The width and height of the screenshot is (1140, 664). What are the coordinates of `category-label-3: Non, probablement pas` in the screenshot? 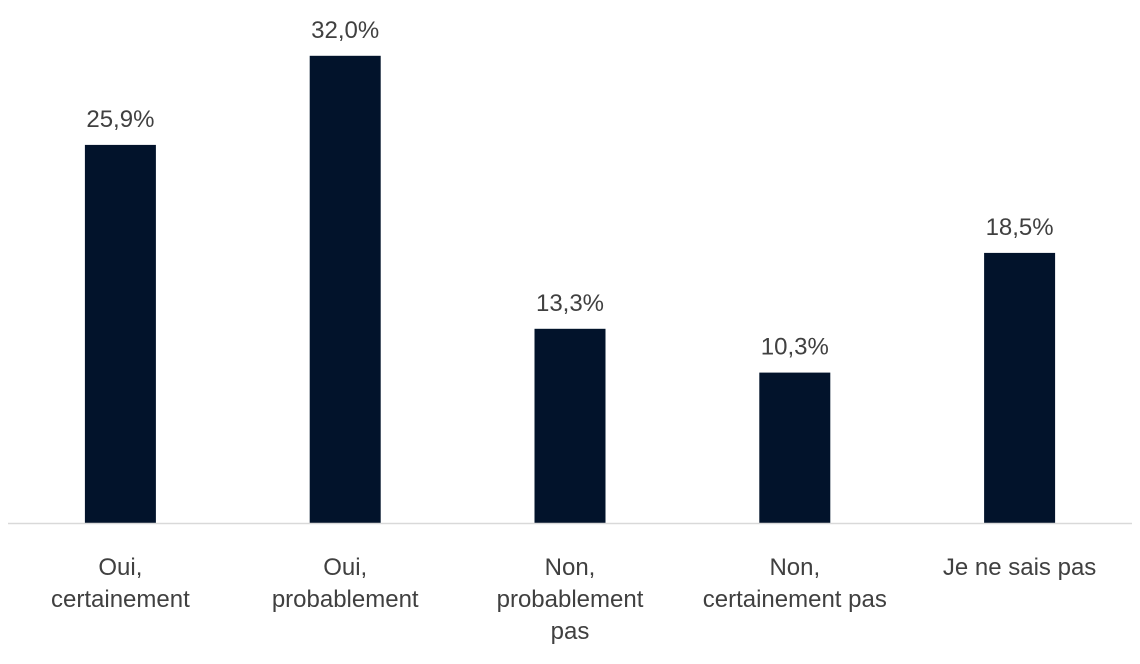 It's located at (570, 599).